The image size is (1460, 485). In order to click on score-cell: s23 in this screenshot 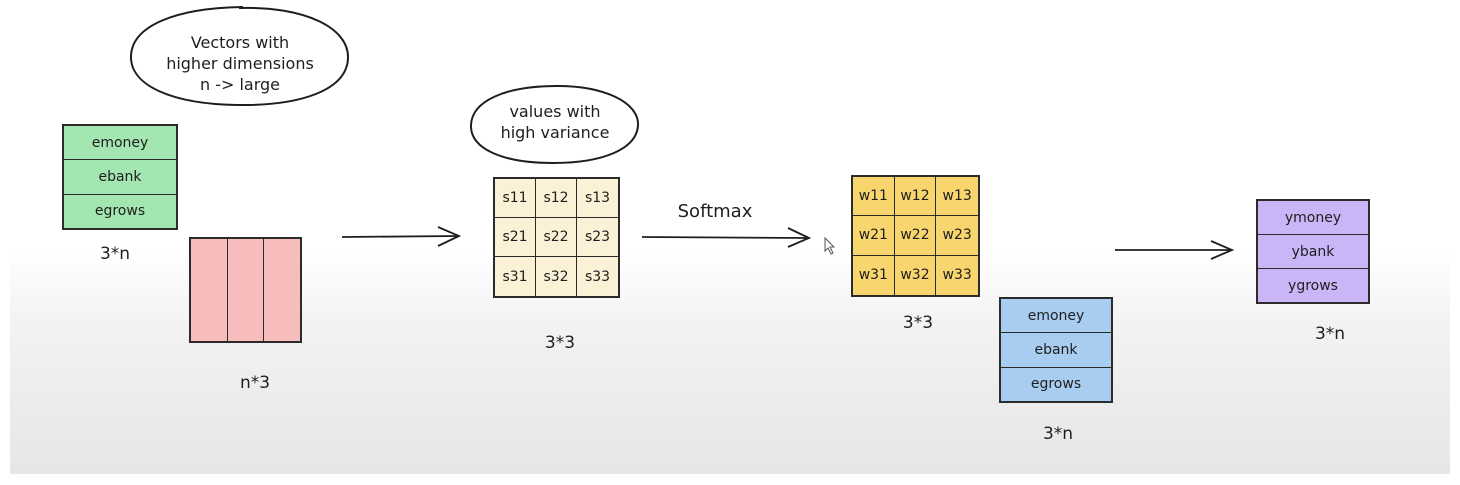, I will do `click(597, 237)`.